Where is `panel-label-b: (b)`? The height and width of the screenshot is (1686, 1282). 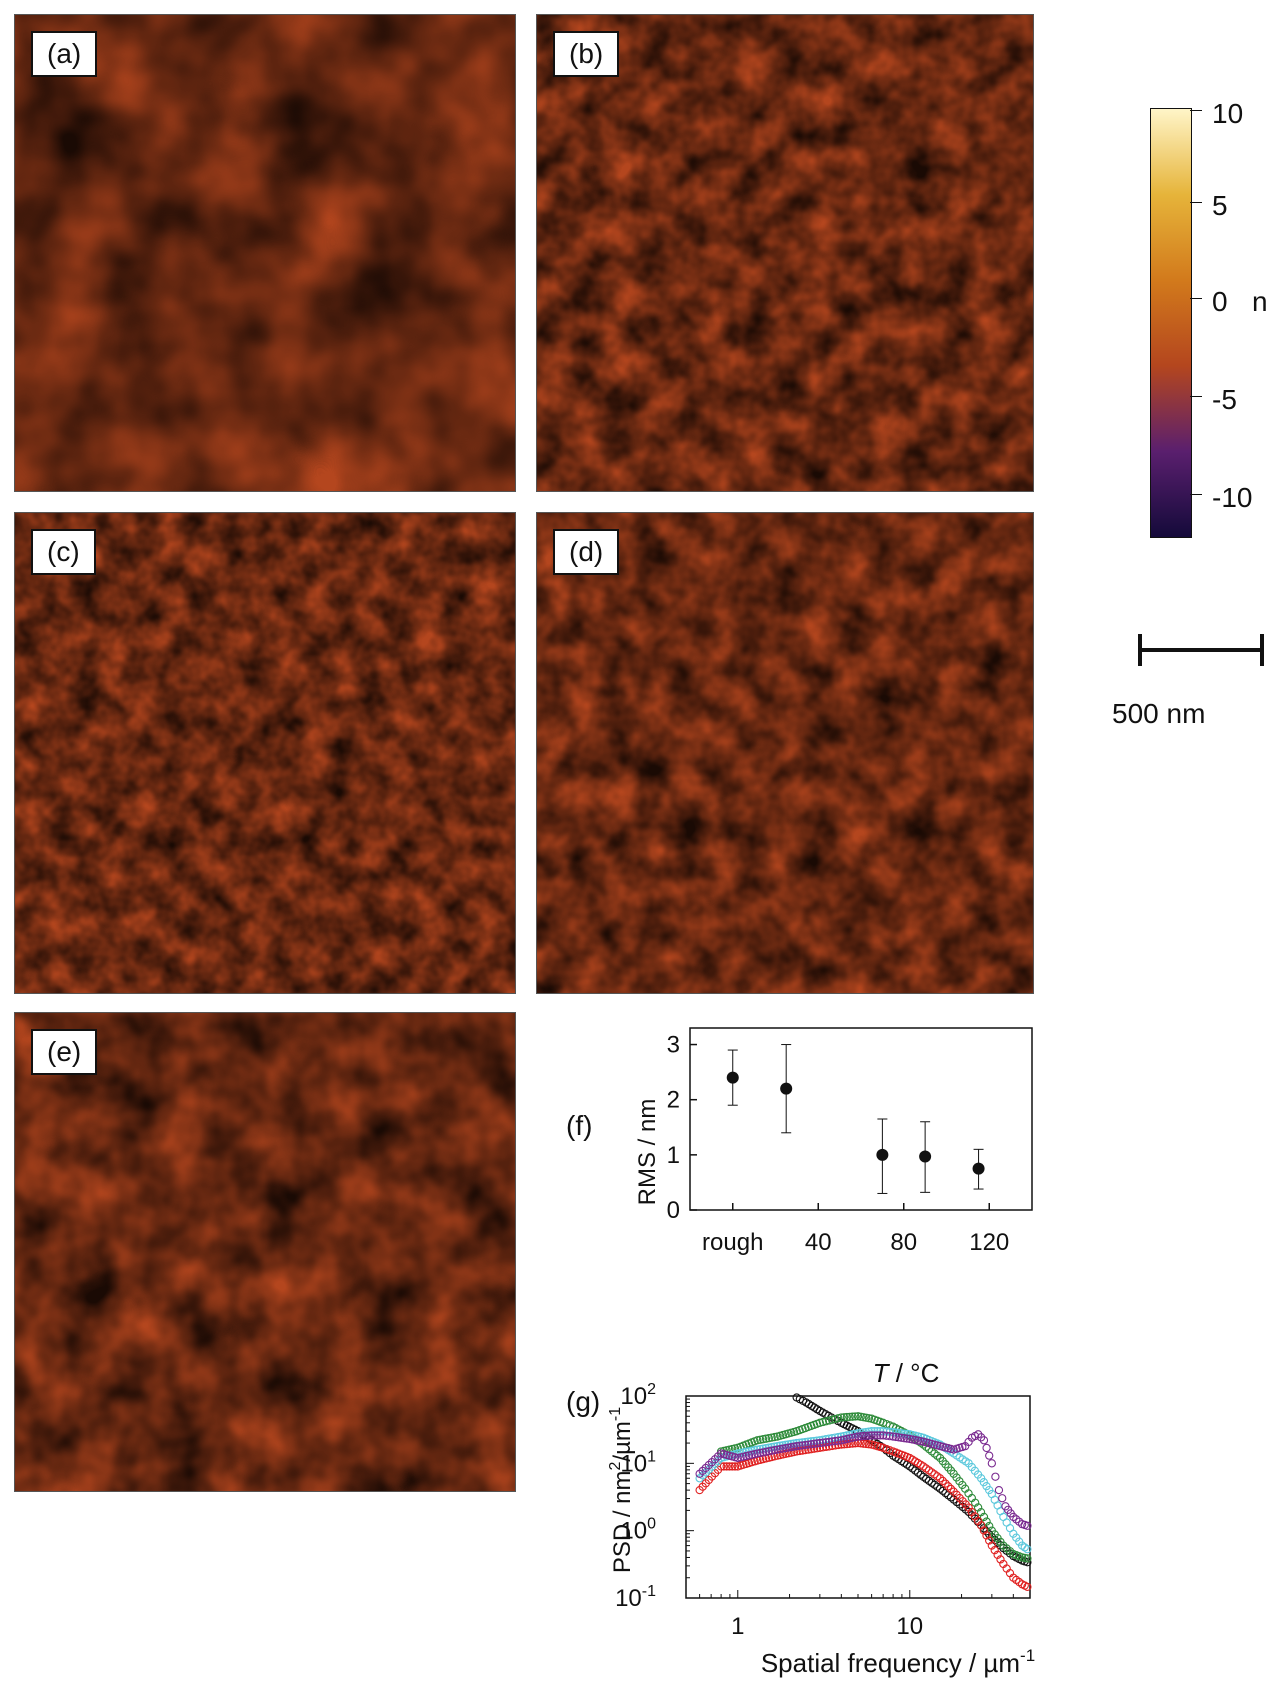 panel-label-b: (b) is located at coordinates (586, 54).